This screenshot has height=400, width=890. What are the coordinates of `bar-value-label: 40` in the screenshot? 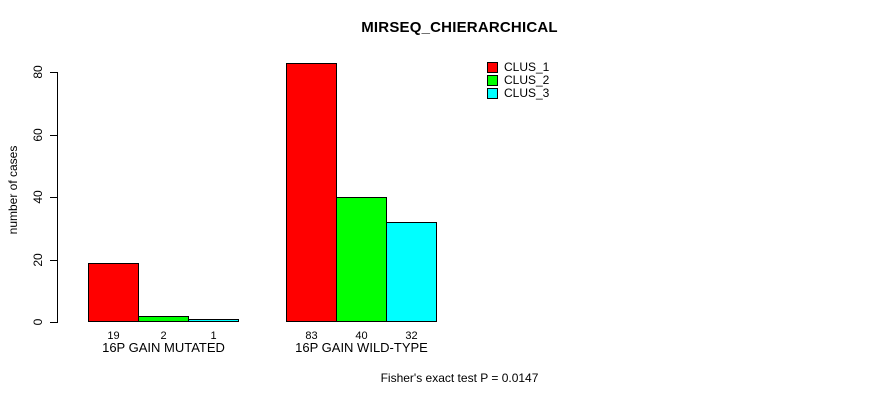 It's located at (361, 336).